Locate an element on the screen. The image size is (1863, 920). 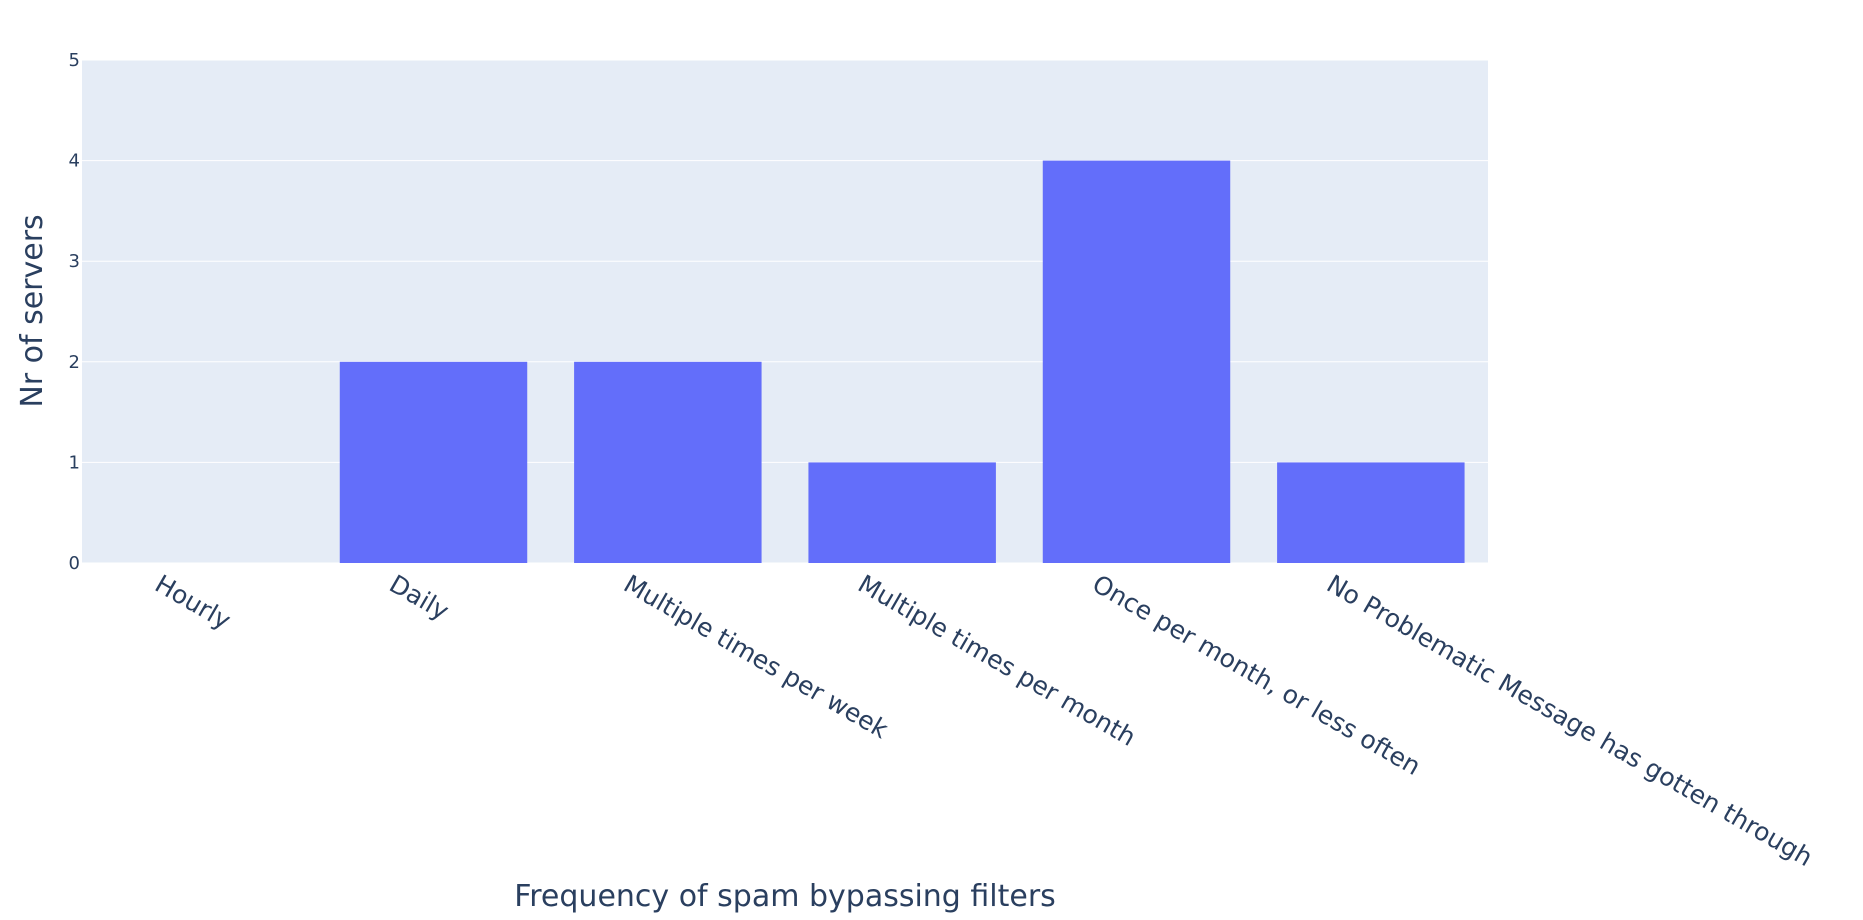
y-tick-label: 2 is located at coordinates (74, 362).